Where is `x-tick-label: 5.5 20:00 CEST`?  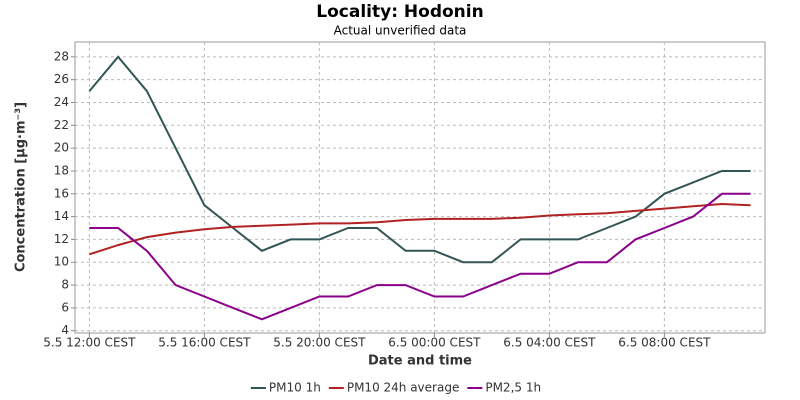
x-tick-label: 5.5 20:00 CEST is located at coordinates (319, 343).